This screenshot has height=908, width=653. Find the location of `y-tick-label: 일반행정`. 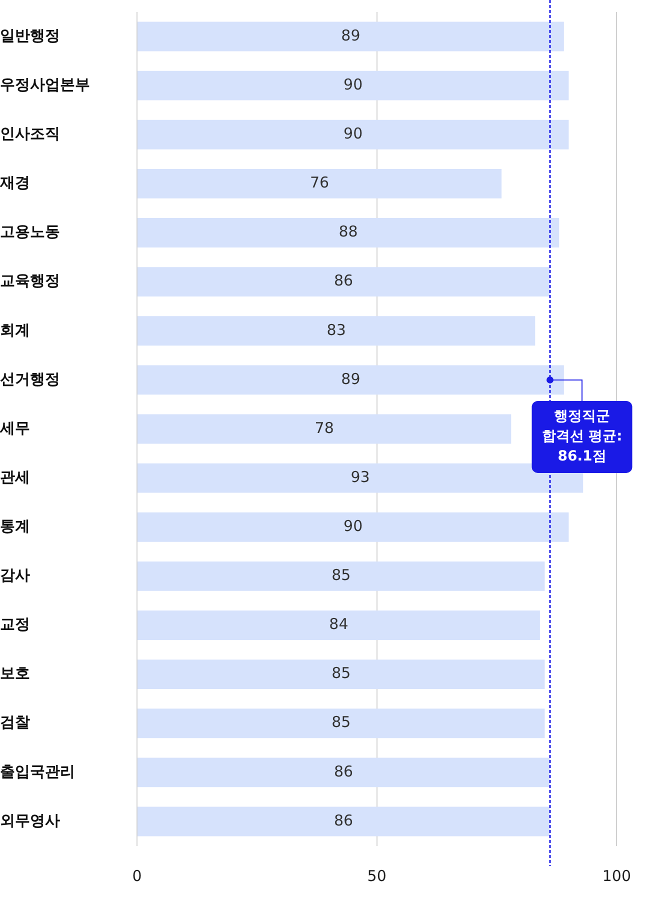

y-tick-label: 일반행정 is located at coordinates (30, 35).